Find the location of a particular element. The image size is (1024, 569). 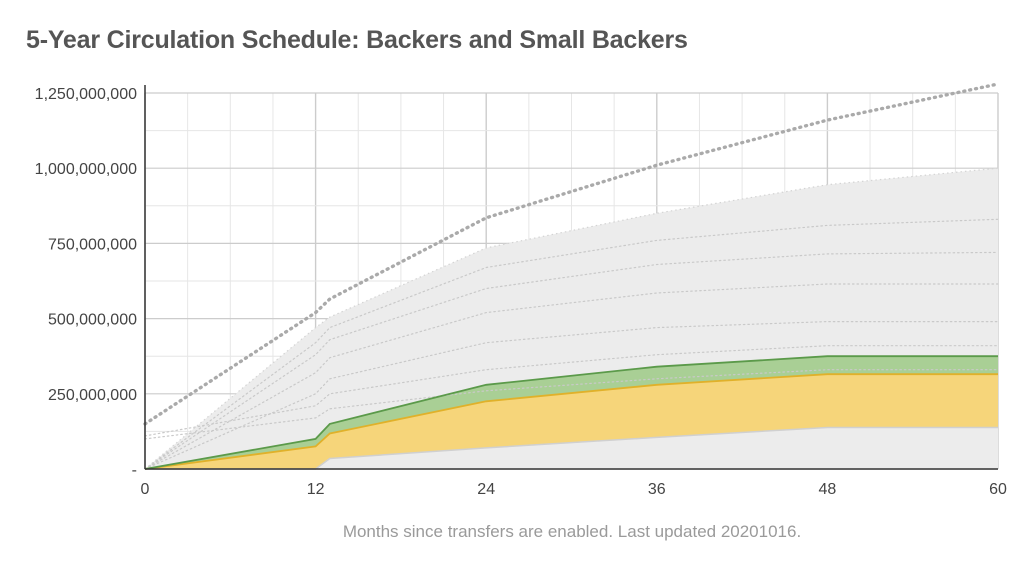

y-tick-label: 500,000,000 is located at coordinates (92, 320).